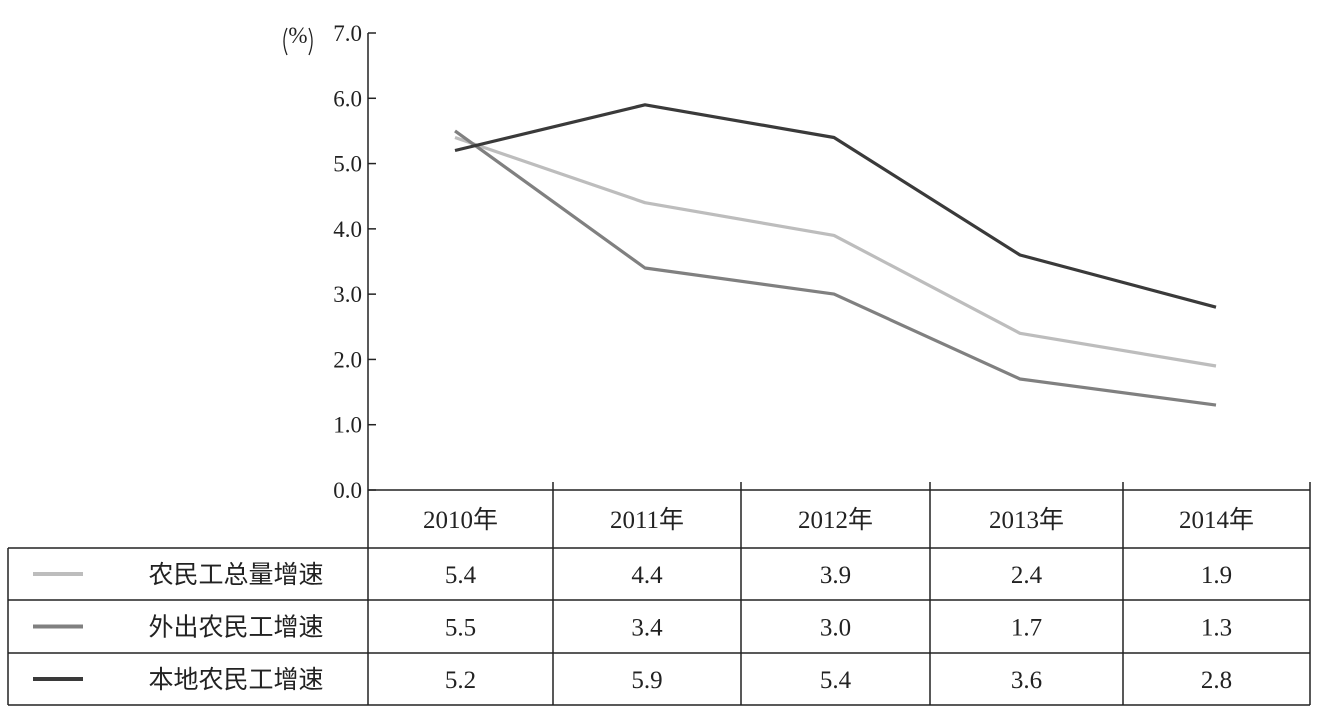 The width and height of the screenshot is (1317, 711). Describe the element at coordinates (1216, 575) in the screenshot. I see `data-value-label: 1.9` at that location.